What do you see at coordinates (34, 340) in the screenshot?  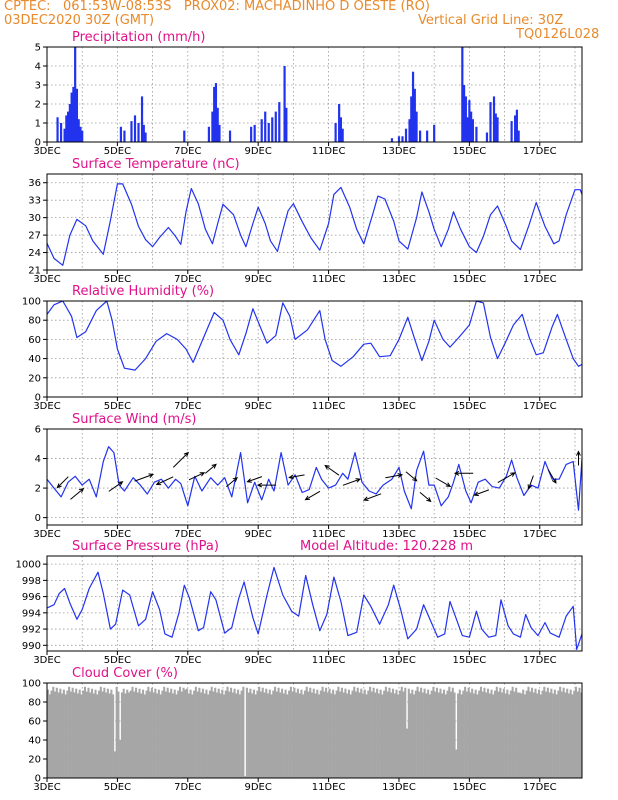 I see `y-tick-label: 60` at bounding box center [34, 340].